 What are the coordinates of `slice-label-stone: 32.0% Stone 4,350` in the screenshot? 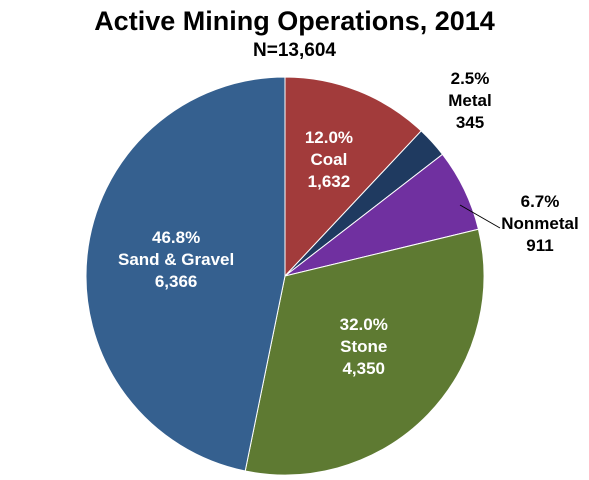 It's located at (364, 346).